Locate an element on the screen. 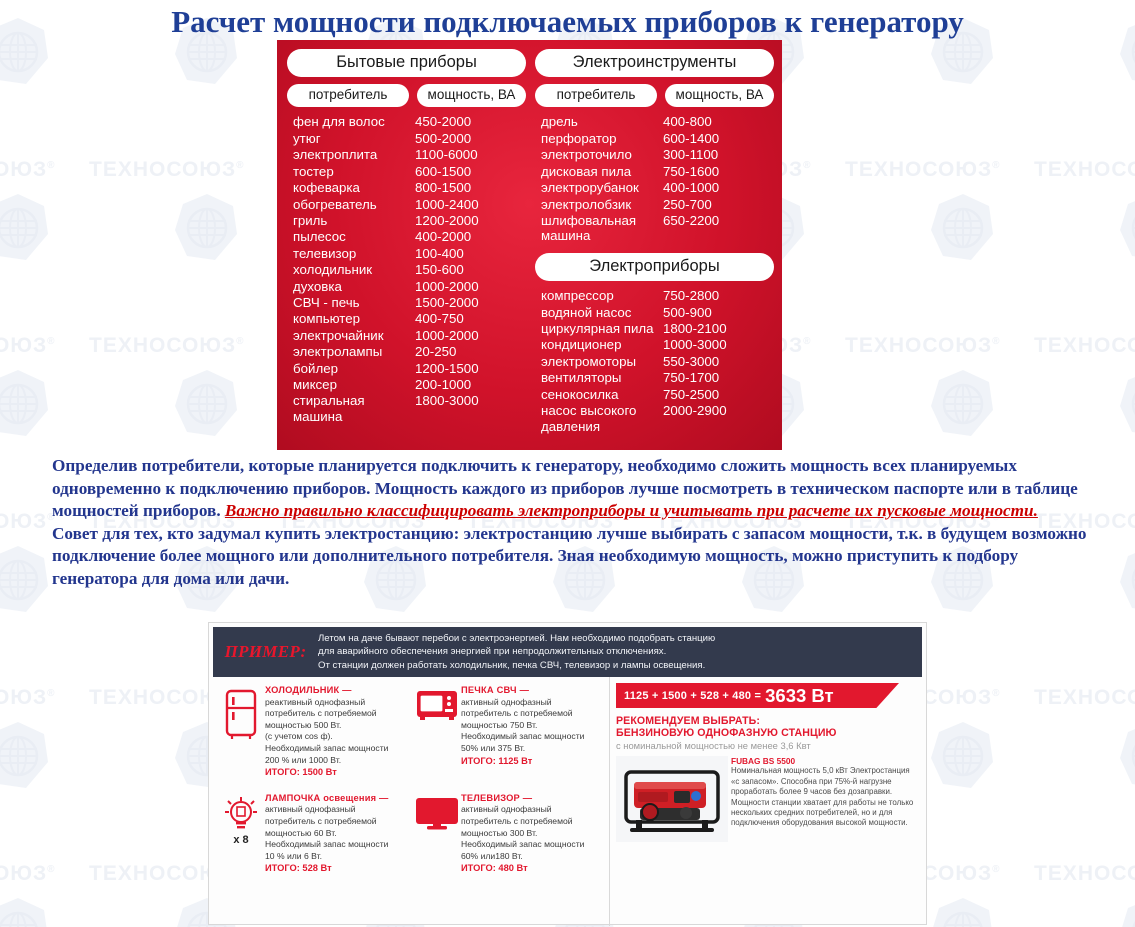 This screenshot has height=927, width=1135. row-power: 750-1700 is located at coordinates (691, 378).